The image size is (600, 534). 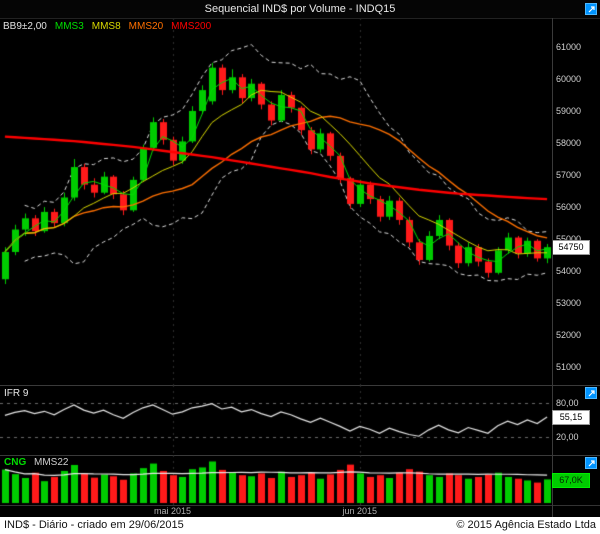 I want to click on price-axis-tick: 51000, so click(x=569, y=367).